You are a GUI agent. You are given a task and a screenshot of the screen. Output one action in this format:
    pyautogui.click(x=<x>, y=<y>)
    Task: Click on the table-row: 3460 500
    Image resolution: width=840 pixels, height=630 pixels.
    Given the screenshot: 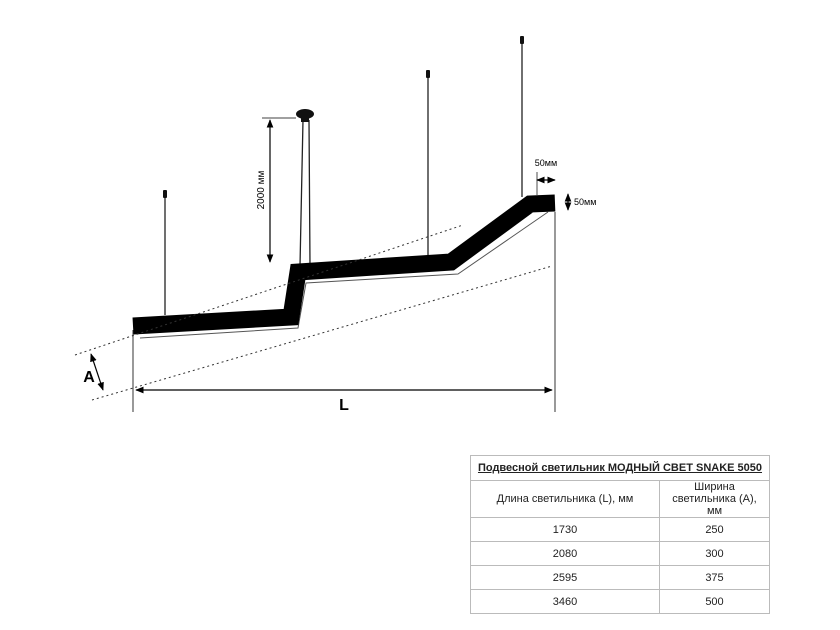 What is the action you would take?
    pyautogui.click(x=620, y=601)
    